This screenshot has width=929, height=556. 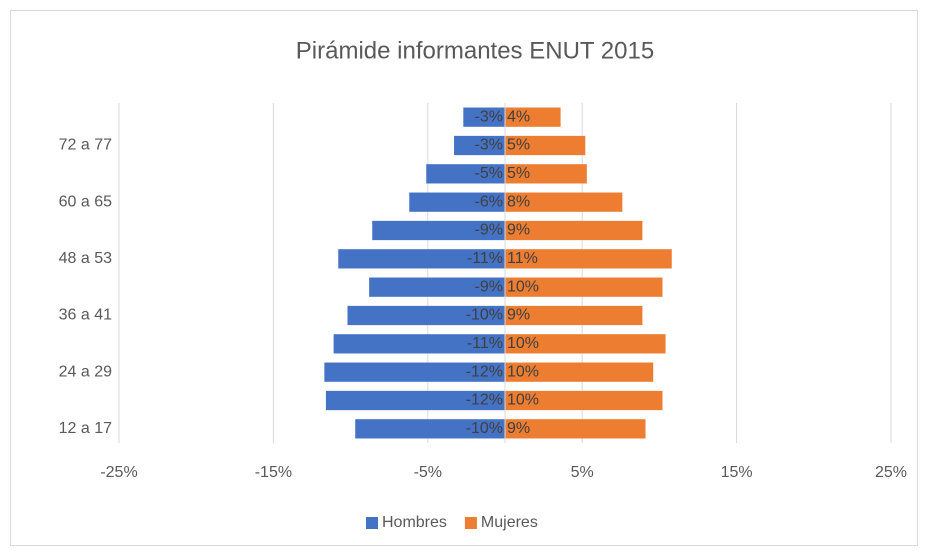 What do you see at coordinates (489, 173) in the screenshot?
I see `data-label: -5%` at bounding box center [489, 173].